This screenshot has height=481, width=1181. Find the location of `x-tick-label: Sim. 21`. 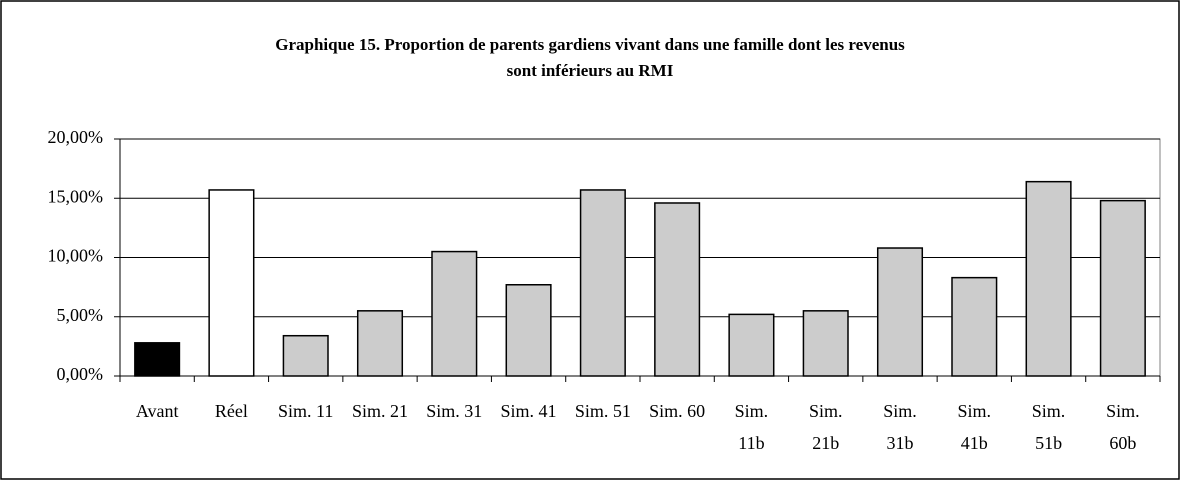

x-tick-label: Sim. 21 is located at coordinates (379, 411).